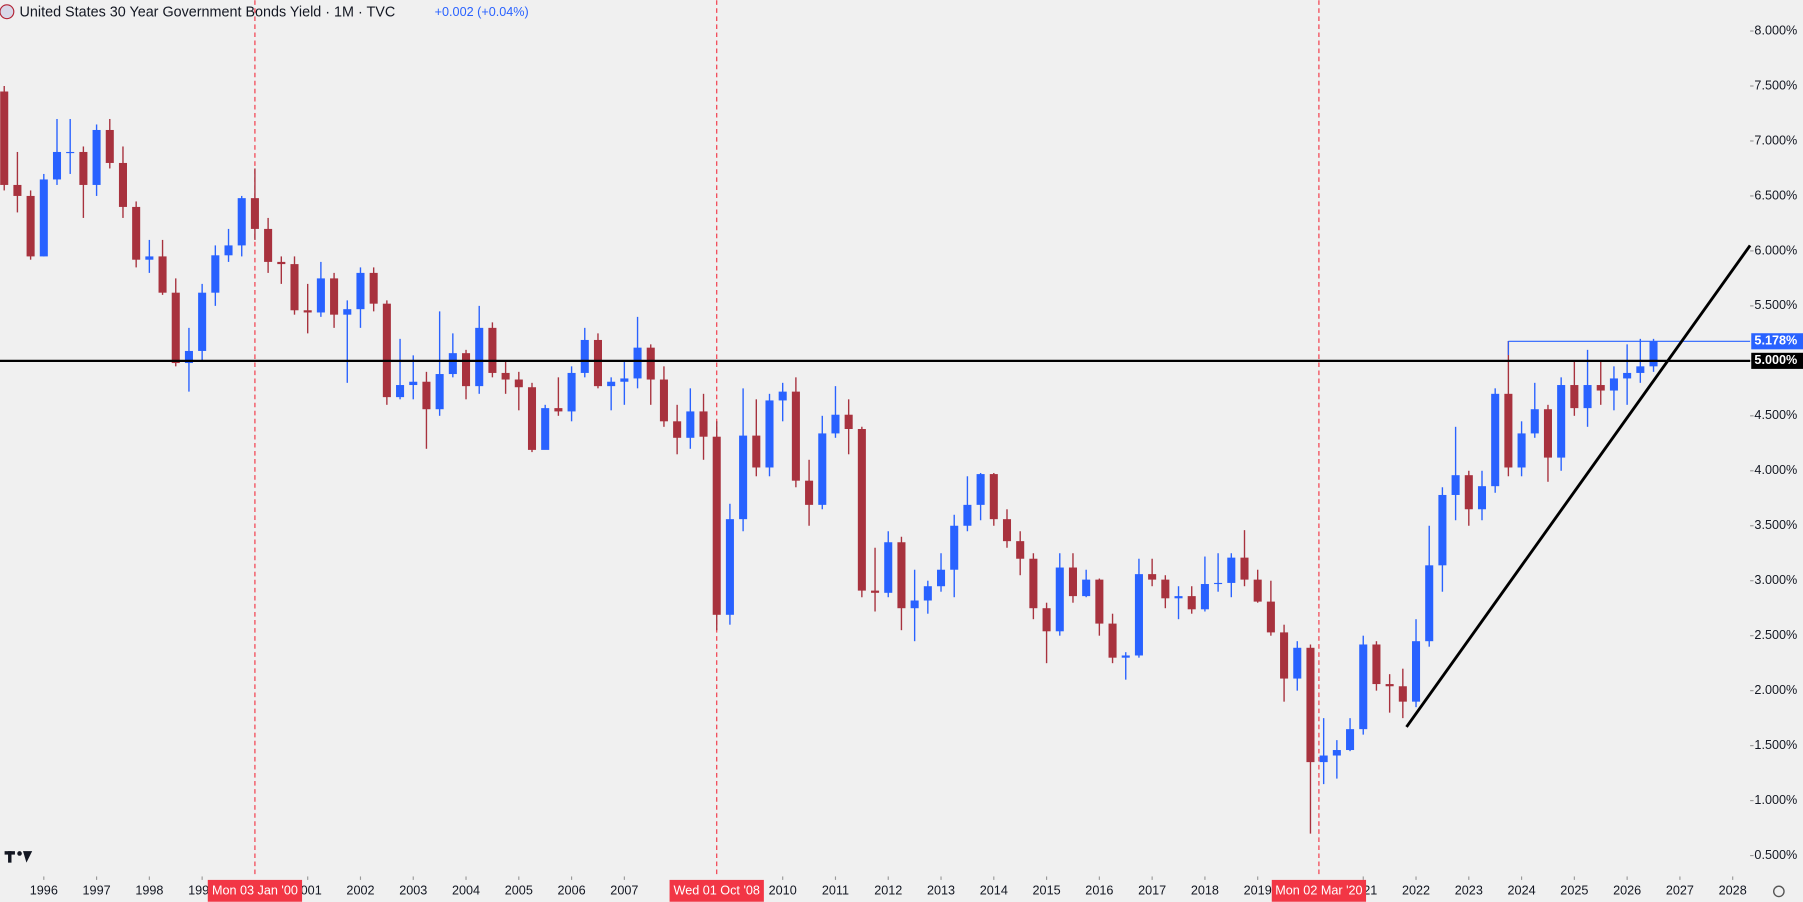  Describe the element at coordinates (1775, 525) in the screenshot. I see `y-tick-label: 3.500%` at that location.